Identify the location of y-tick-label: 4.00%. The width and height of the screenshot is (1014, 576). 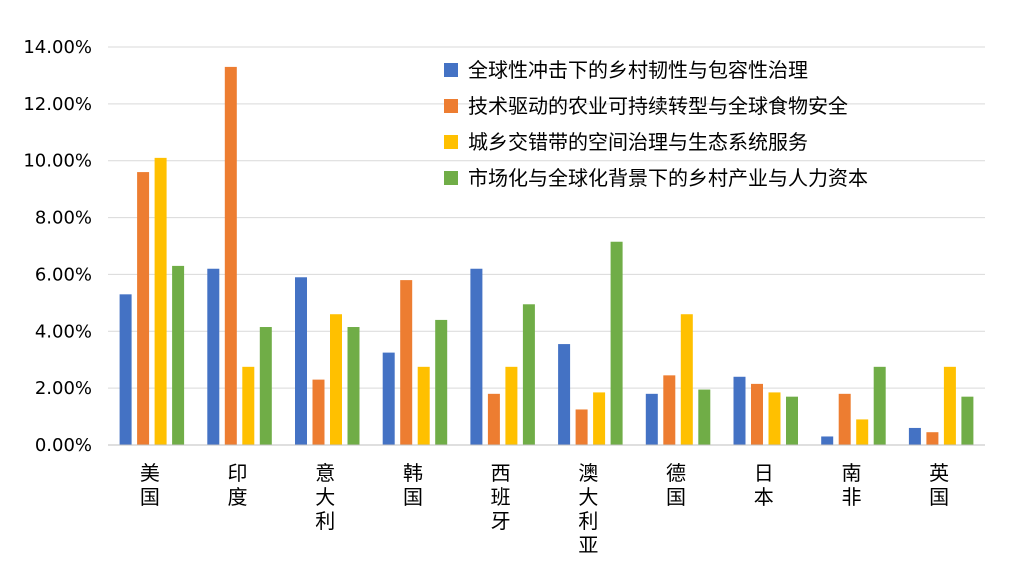
(63, 331).